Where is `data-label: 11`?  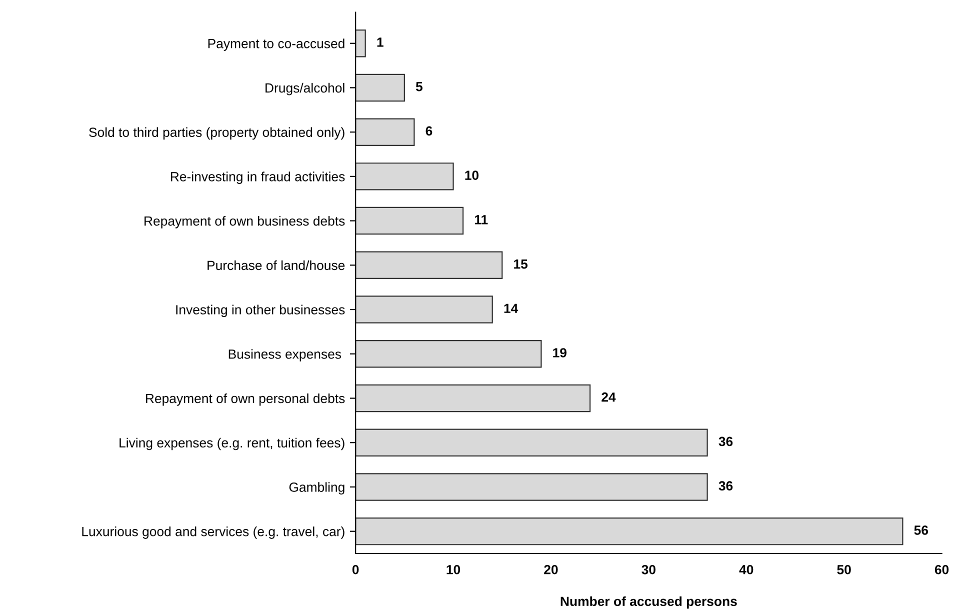 data-label: 11 is located at coordinates (481, 219).